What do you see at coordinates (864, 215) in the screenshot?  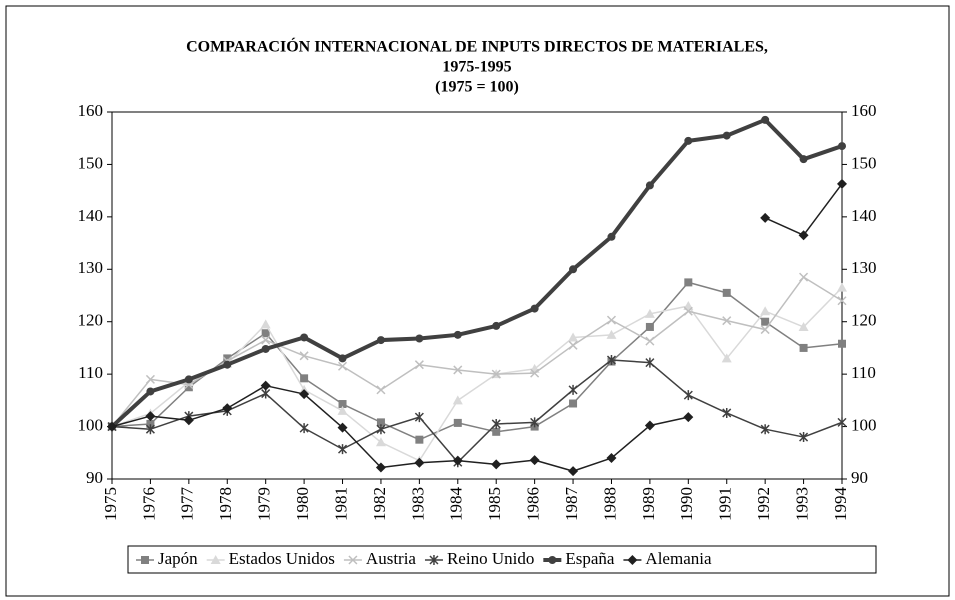 I see `y2-tick-label: 140` at bounding box center [864, 215].